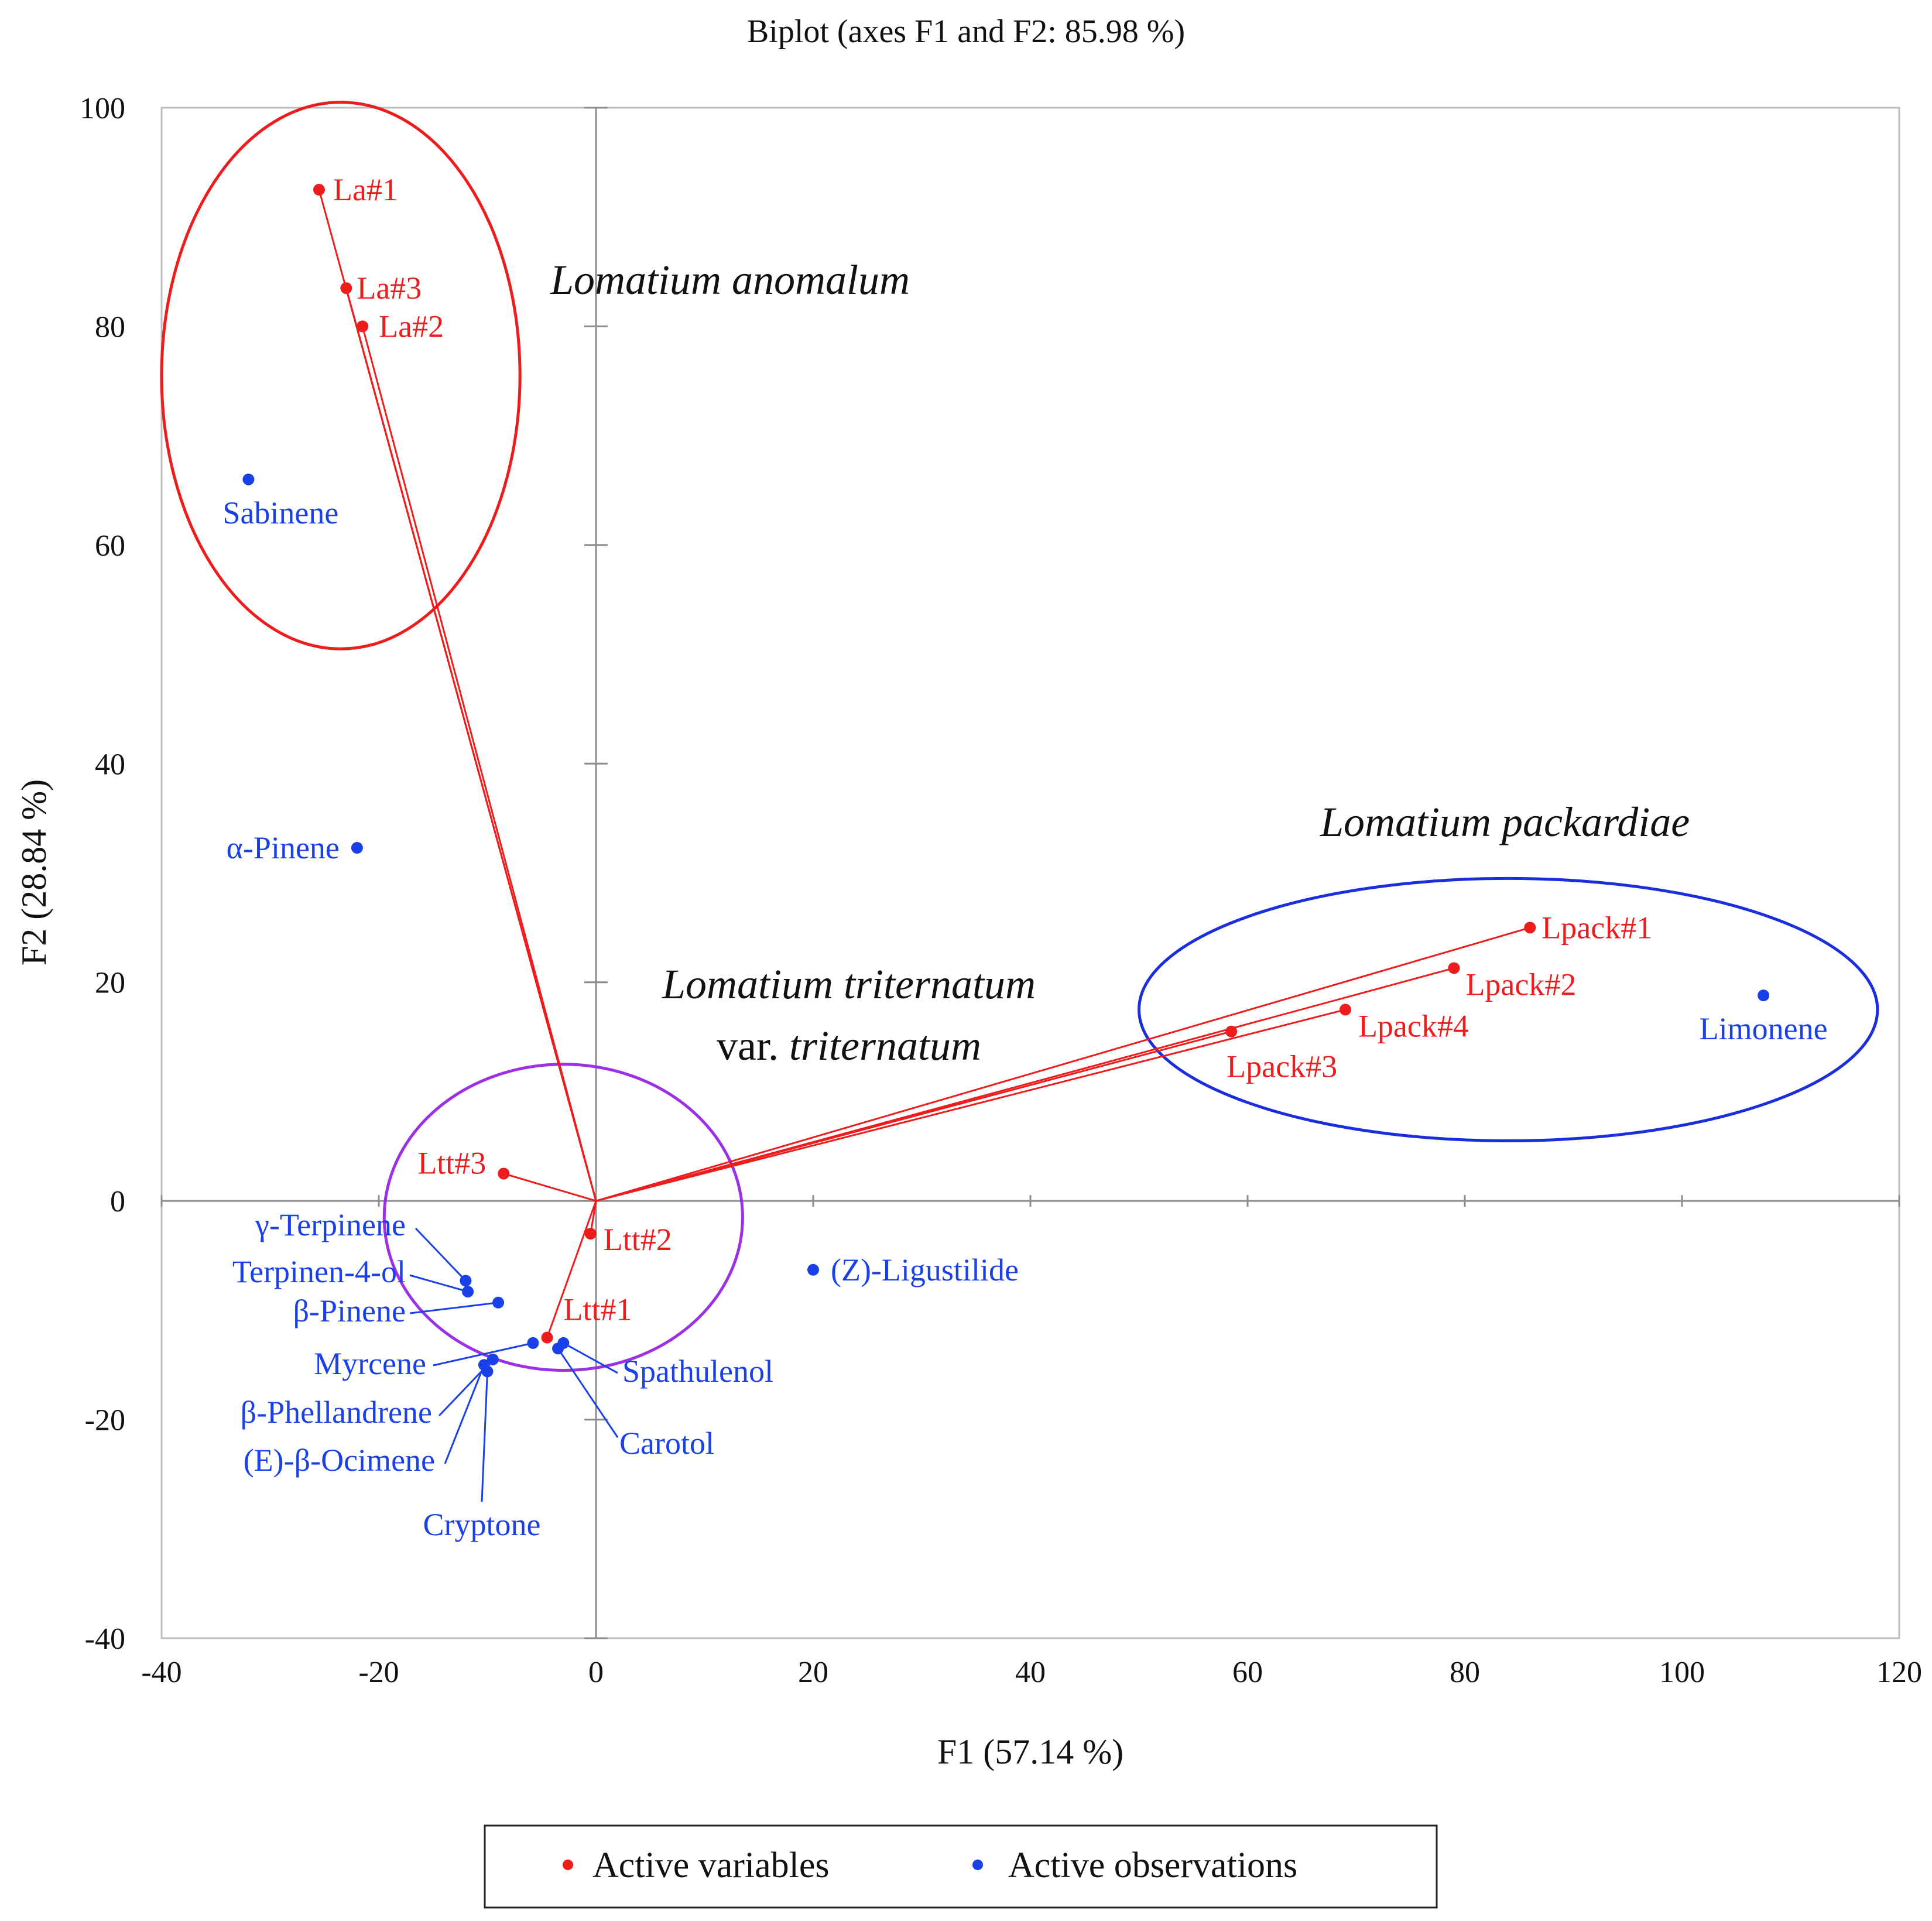 This screenshot has width=1932, height=1921. What do you see at coordinates (102, 108) in the screenshot?
I see `y-tick-label: 100` at bounding box center [102, 108].